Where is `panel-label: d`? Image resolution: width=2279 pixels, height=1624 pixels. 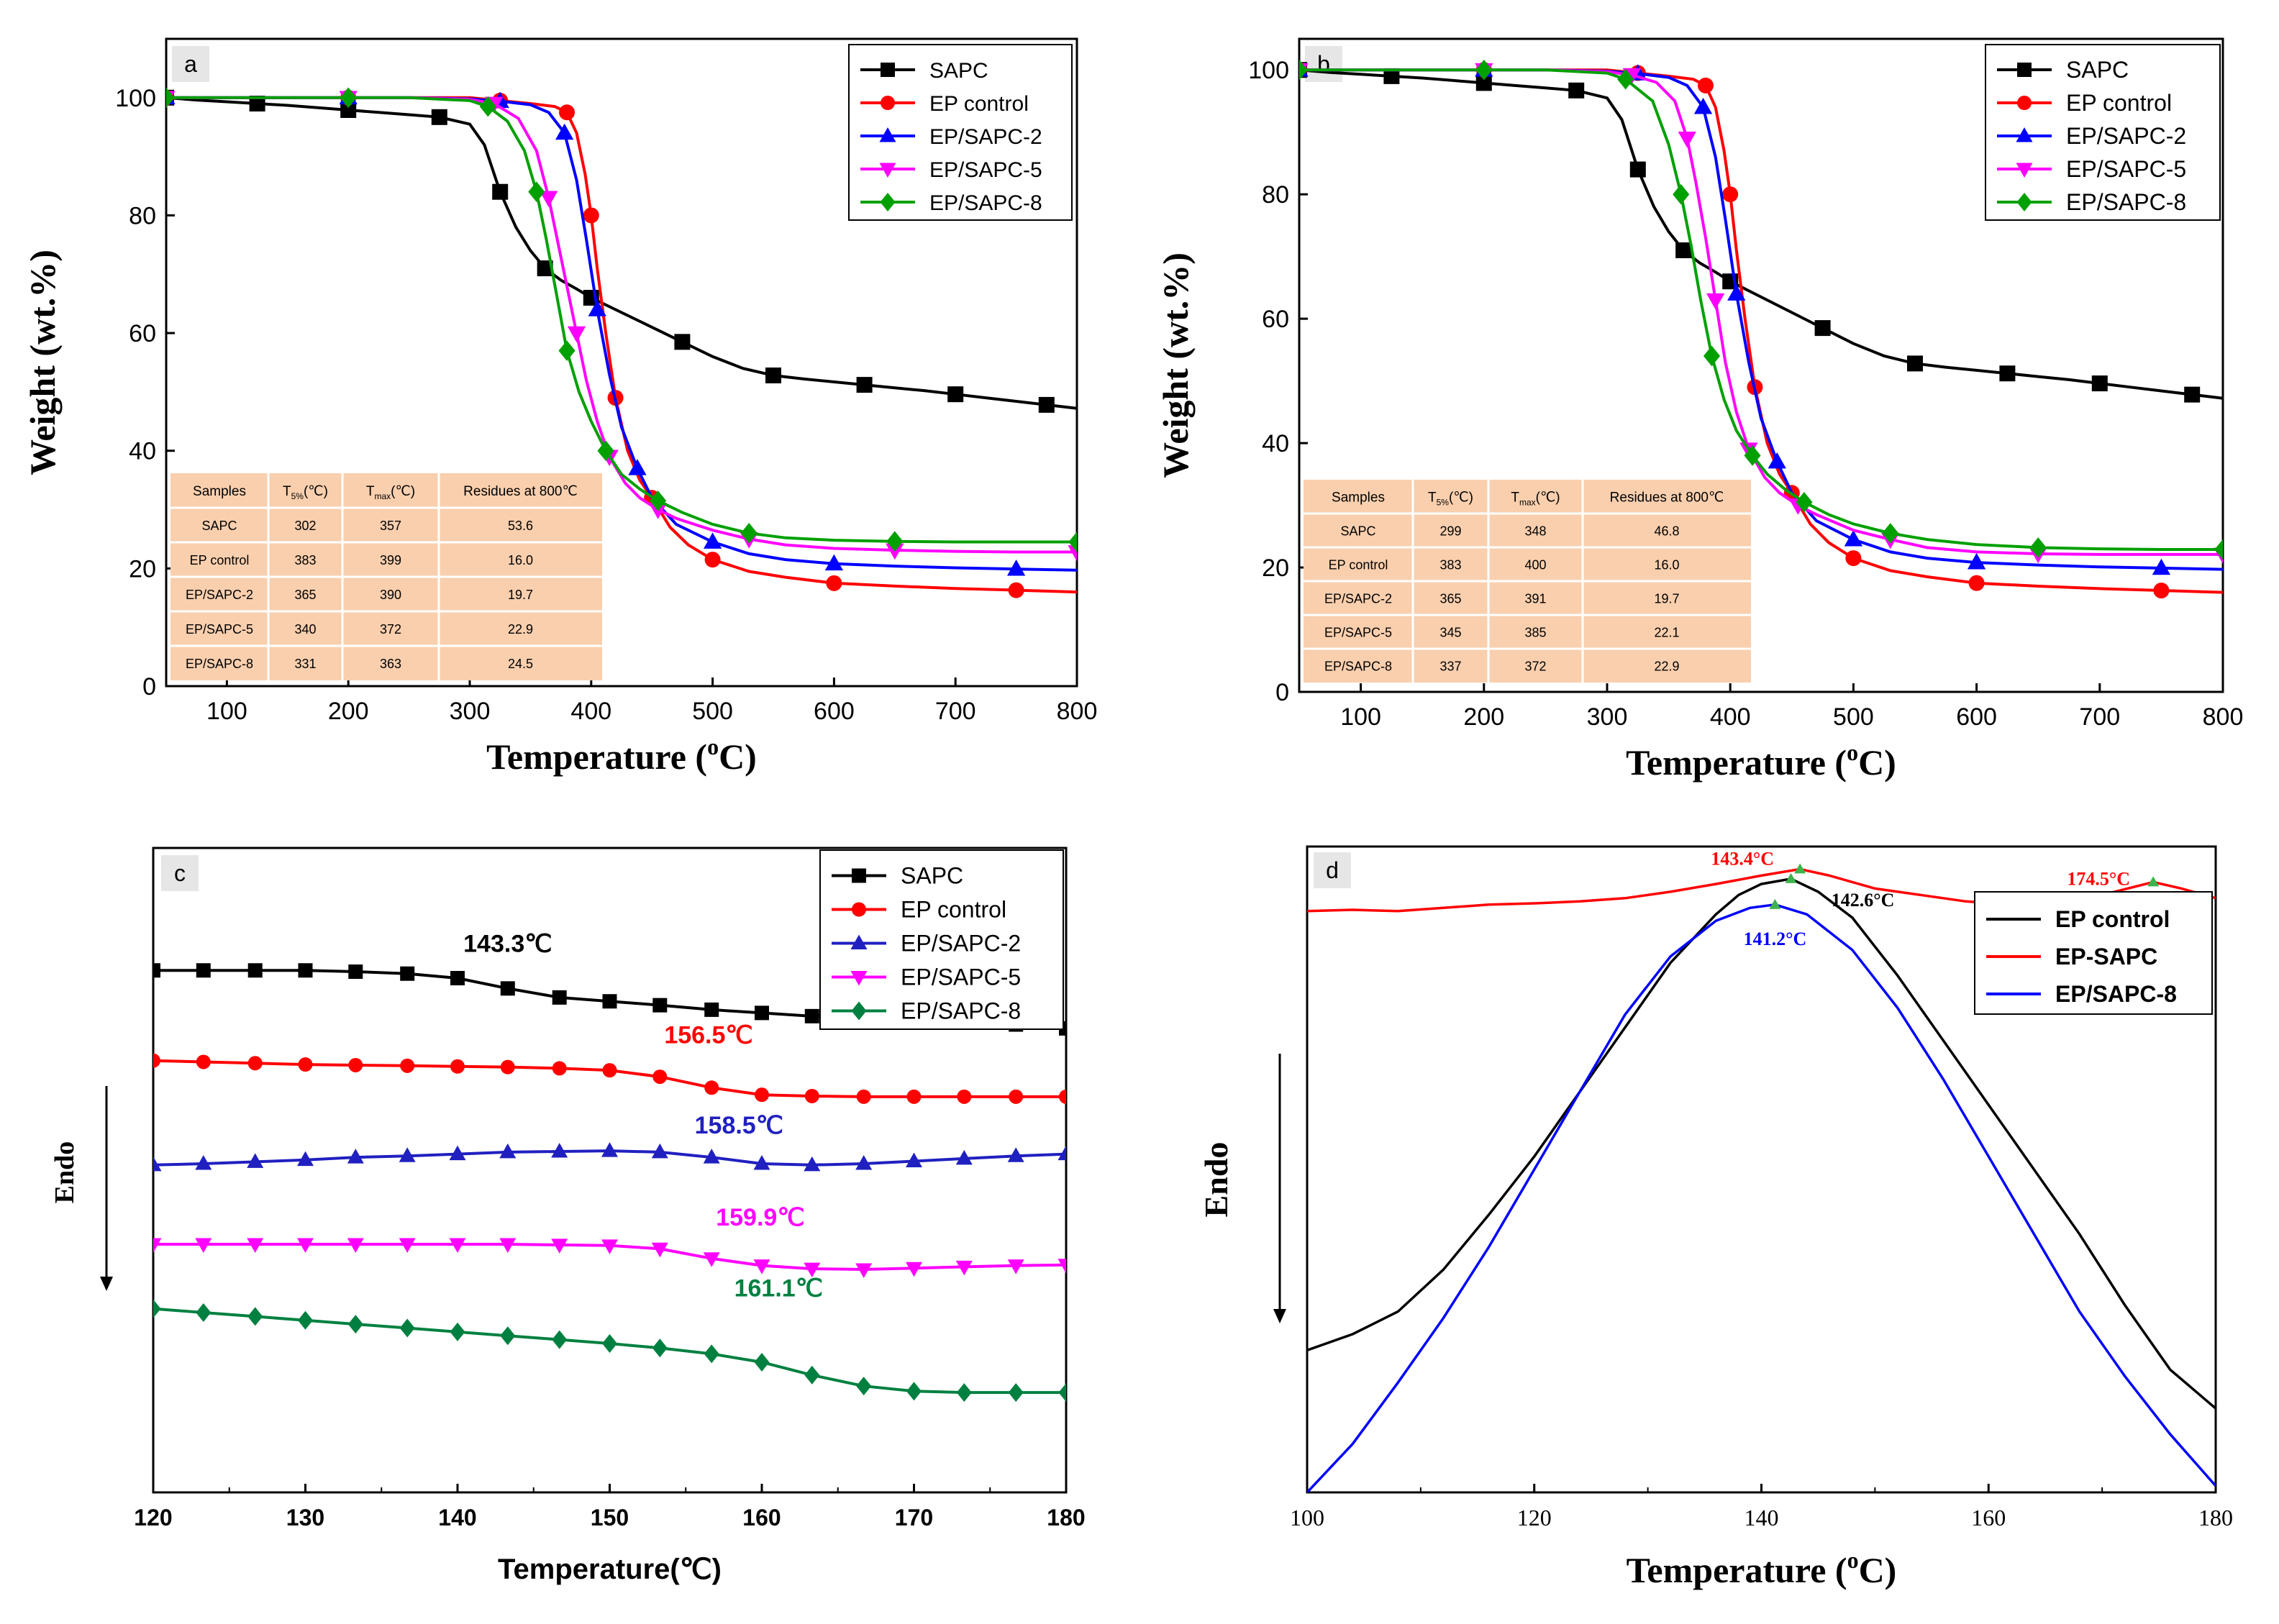 panel-label: d is located at coordinates (1332, 870).